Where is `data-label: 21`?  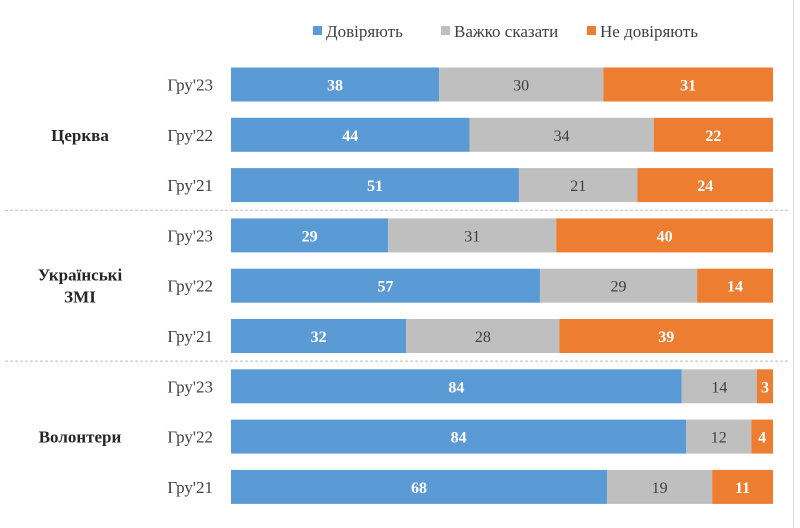
data-label: 21 is located at coordinates (578, 186).